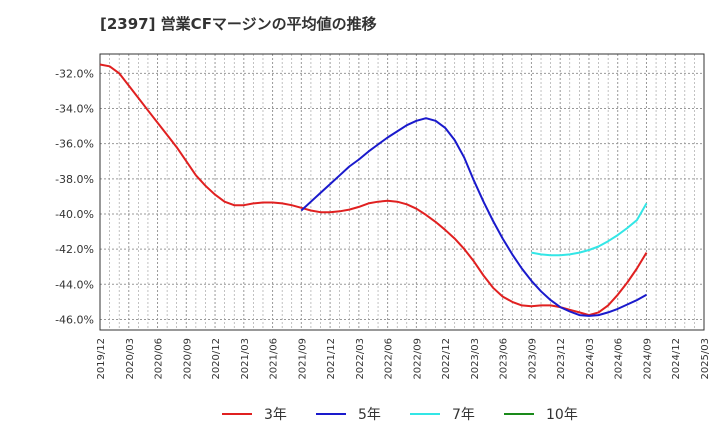 The image size is (720, 440). Describe the element at coordinates (417, 359) in the screenshot. I see `x-tick-label: 2022/09` at that location.